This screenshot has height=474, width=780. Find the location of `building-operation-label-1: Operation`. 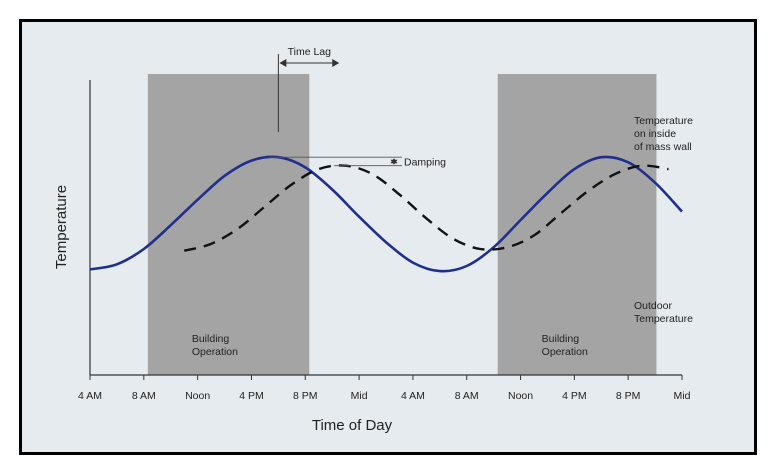

building-operation-label-1: Operation is located at coordinates (215, 352).